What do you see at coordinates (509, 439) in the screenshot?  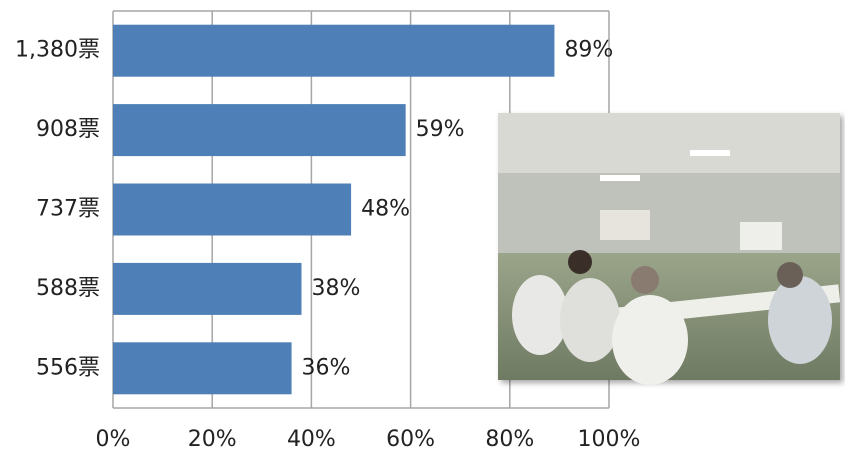 I see `x-tick-label: 80%` at bounding box center [509, 439].